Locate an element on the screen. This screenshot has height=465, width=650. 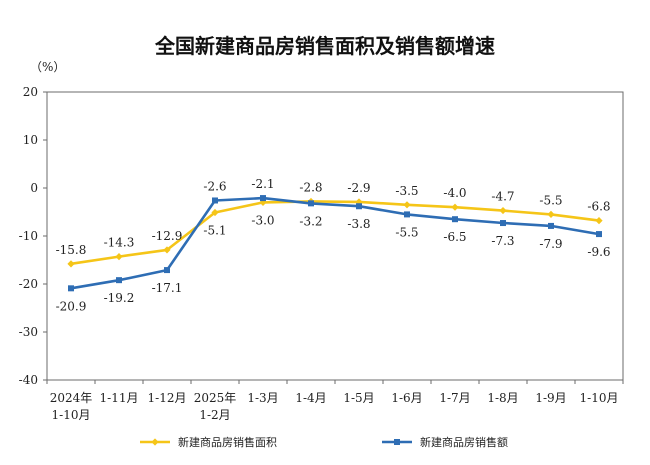
x-tick-label: 1-4月 is located at coordinates (310, 398).